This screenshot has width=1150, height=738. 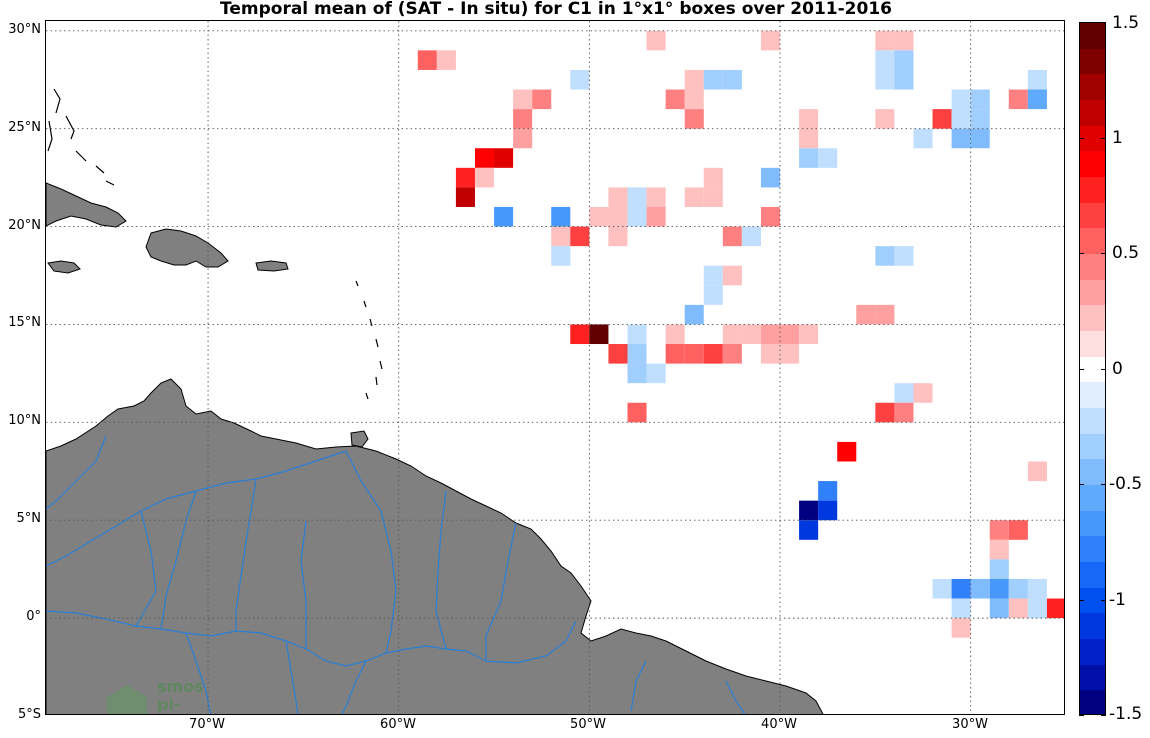 I want to click on latitude-tick-label: 0°, so click(x=33, y=616).